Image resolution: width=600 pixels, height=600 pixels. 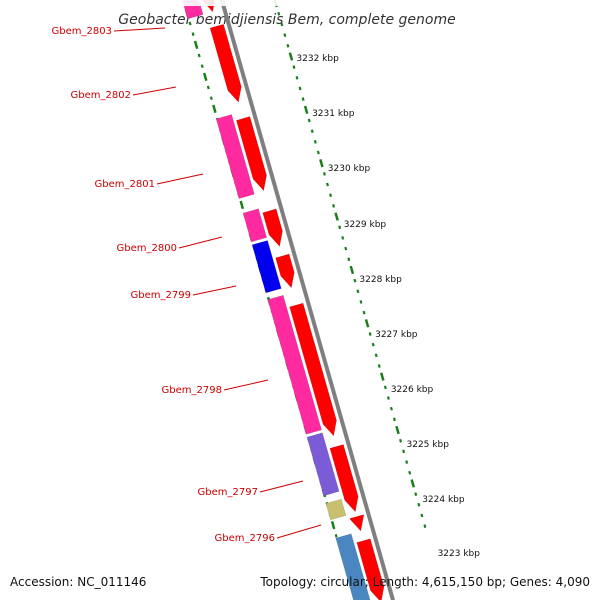 What do you see at coordinates (396, 335) in the screenshot?
I see `scale-label: 3227 kbp` at bounding box center [396, 335].